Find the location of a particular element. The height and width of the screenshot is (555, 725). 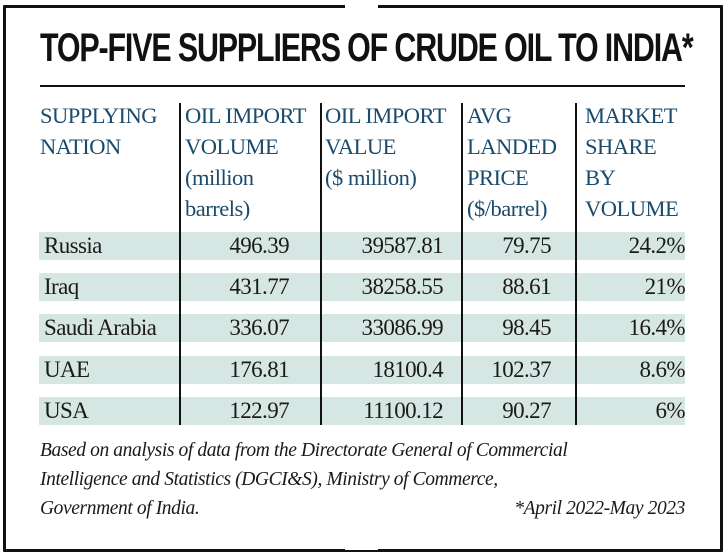

cell-volume: 336.07 is located at coordinates (259, 327).